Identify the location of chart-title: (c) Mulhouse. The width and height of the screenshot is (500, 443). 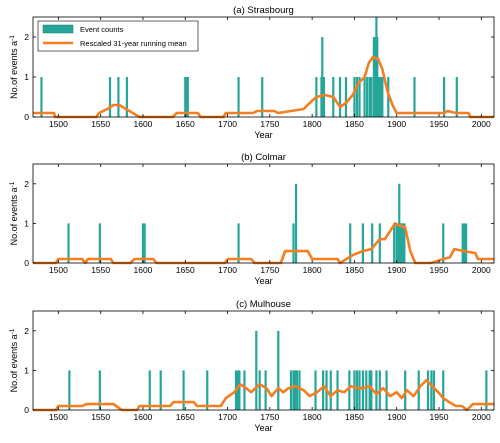
(263, 304).